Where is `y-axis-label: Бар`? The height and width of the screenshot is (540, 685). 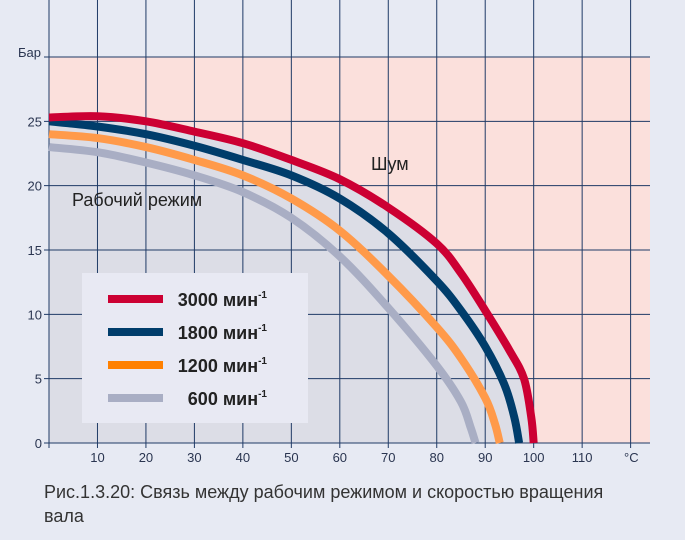
y-axis-label: Бар is located at coordinates (29, 52).